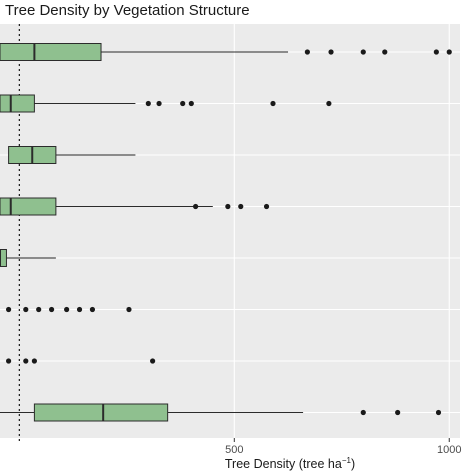  I want to click on x-axis-ticks: 500 1000, so click(343, 447).